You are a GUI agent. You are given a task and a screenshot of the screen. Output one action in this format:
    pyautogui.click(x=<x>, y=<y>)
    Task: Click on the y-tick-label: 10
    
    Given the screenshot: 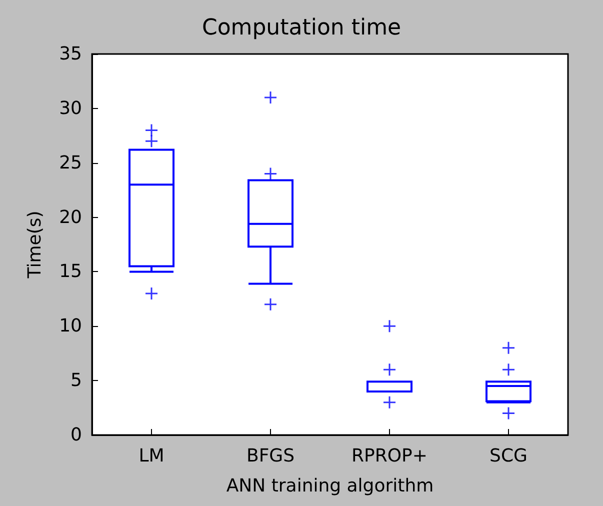 What is the action you would take?
    pyautogui.click(x=70, y=326)
    